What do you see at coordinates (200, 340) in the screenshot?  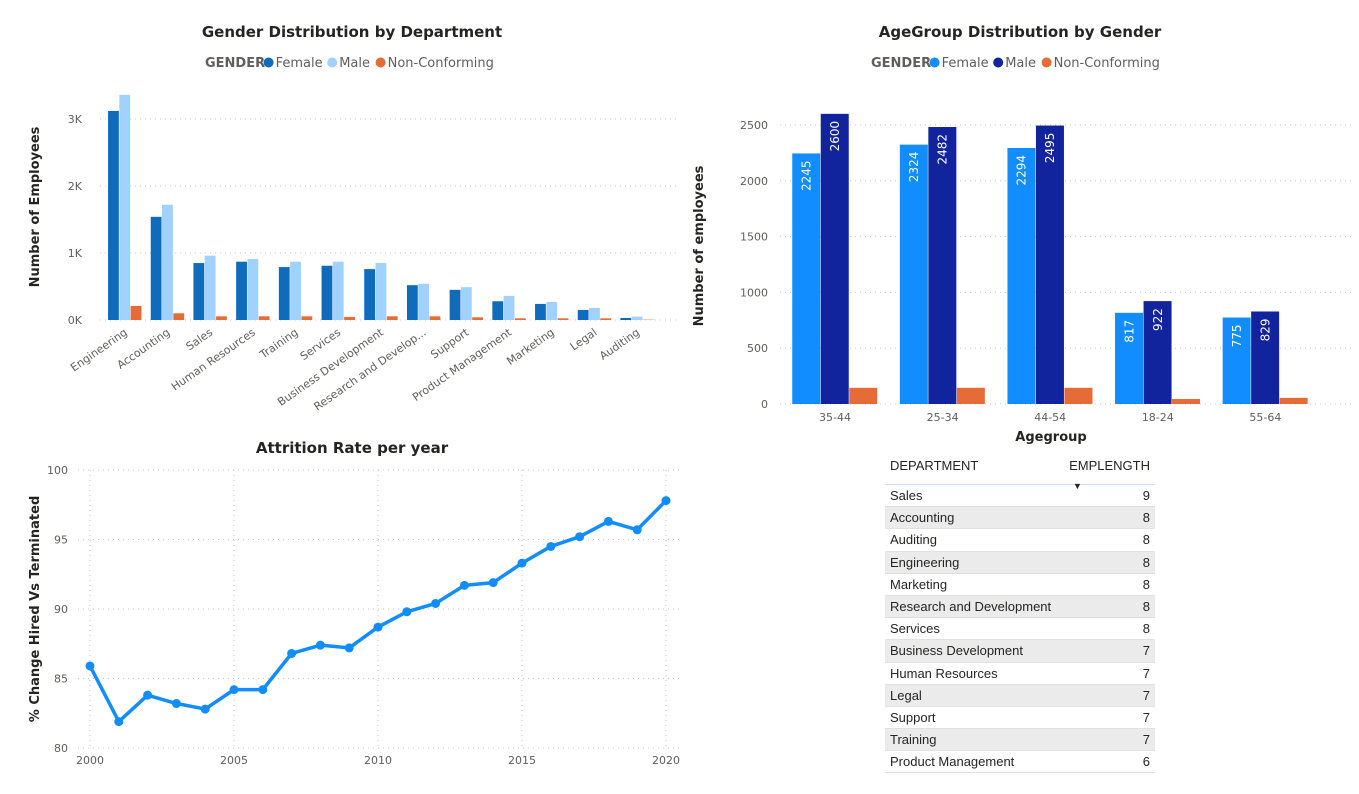 I see `x-tick-label: Sales` at bounding box center [200, 340].